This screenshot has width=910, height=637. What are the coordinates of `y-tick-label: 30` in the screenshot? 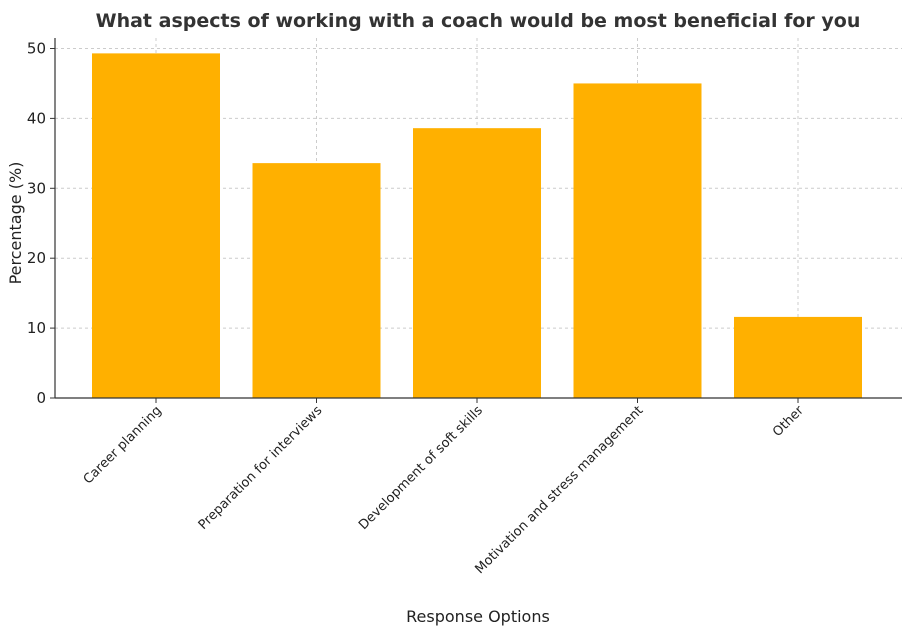 It's located at (36, 188).